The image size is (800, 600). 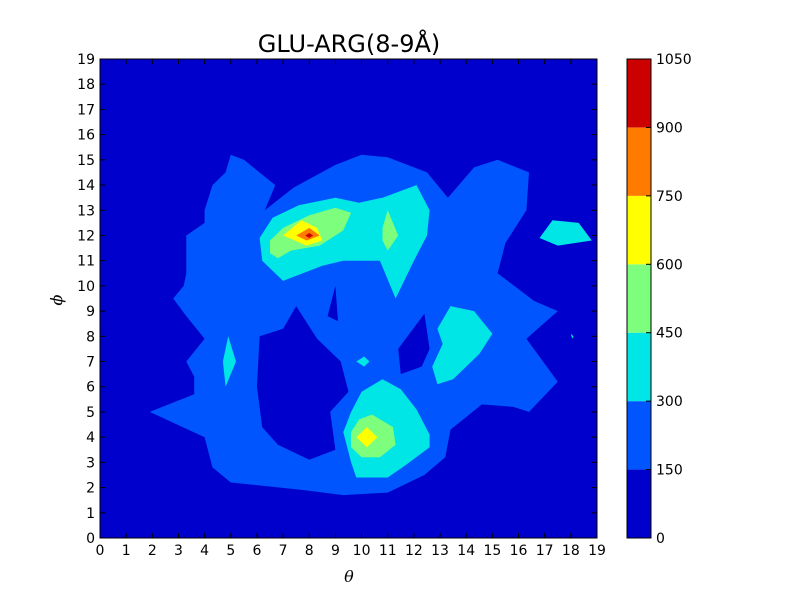 I want to click on x-tick-label: 17, so click(x=545, y=551).